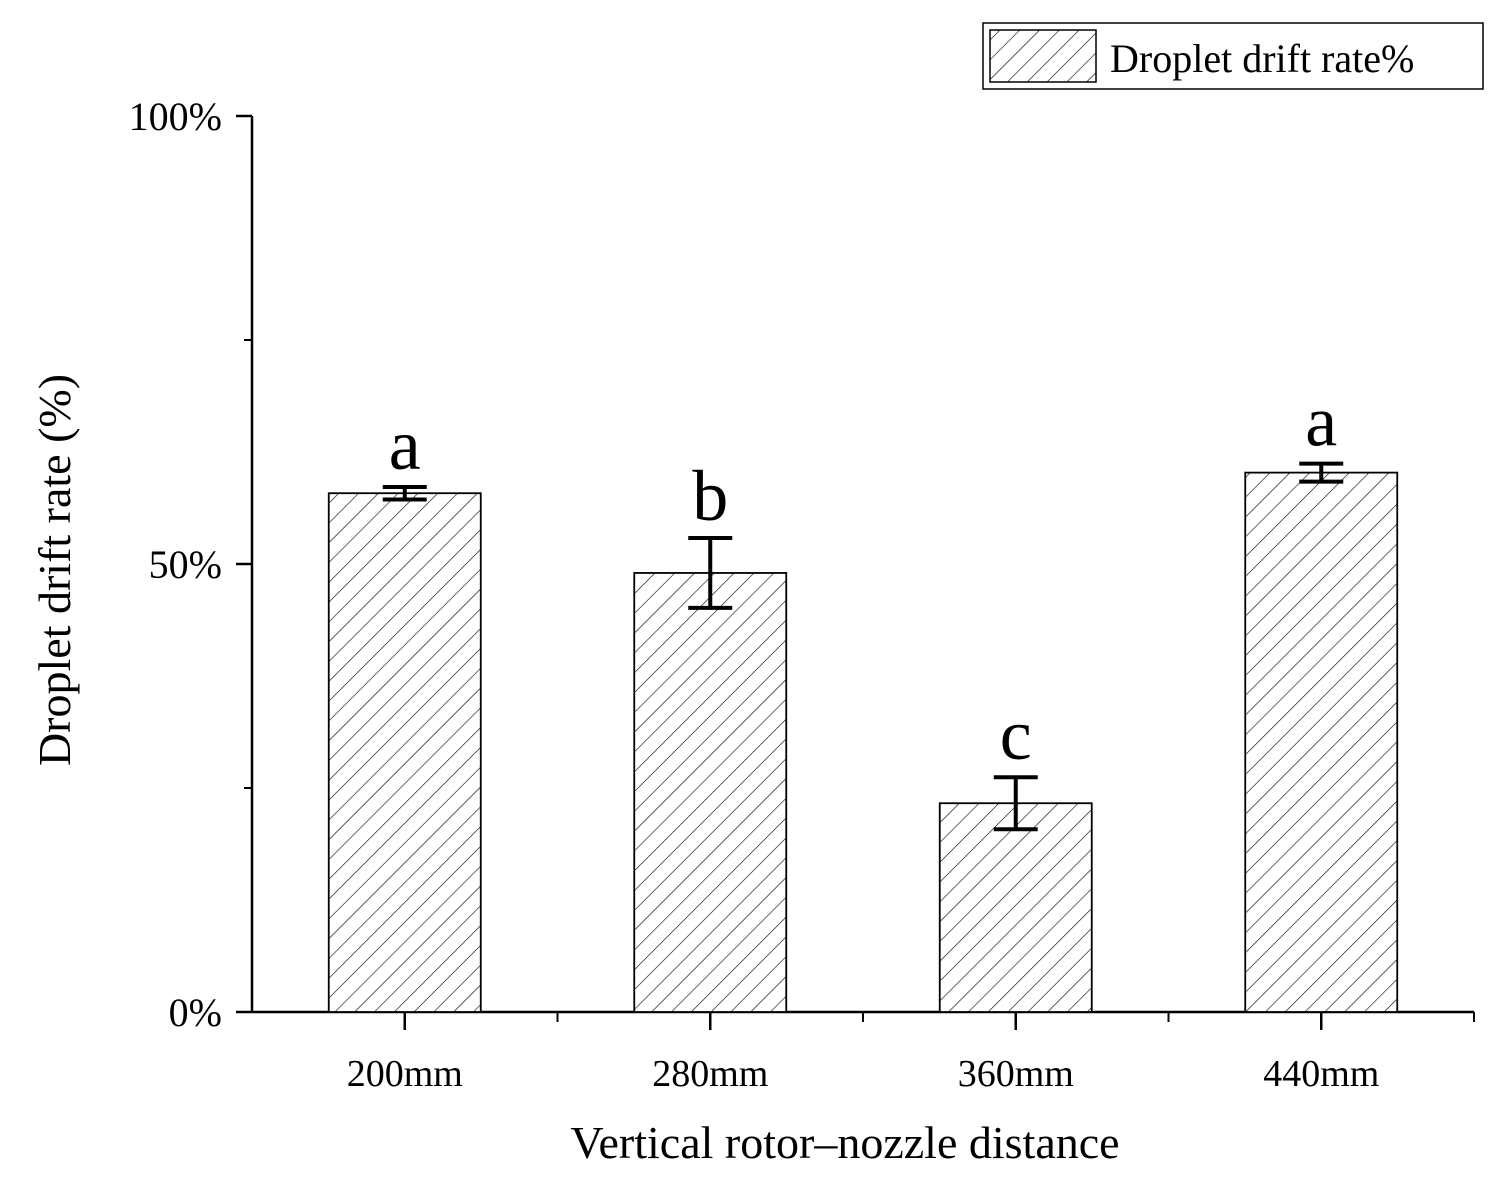 The image size is (1502, 1184). I want to click on x-tick-label: 360mm, so click(1016, 1074).